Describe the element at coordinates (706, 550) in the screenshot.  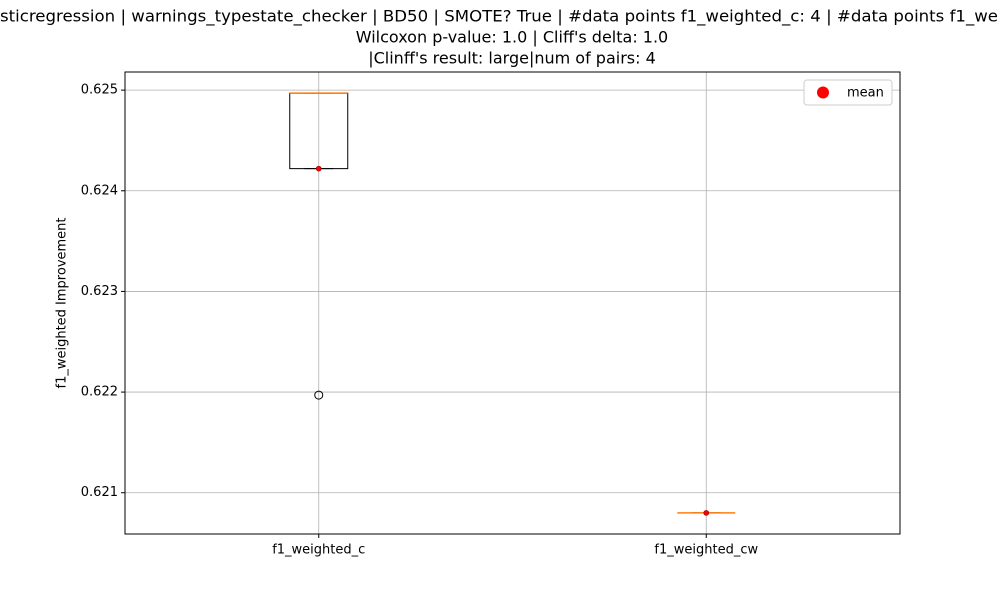
I see `x-tick-label: f1_weighted_cw` at that location.